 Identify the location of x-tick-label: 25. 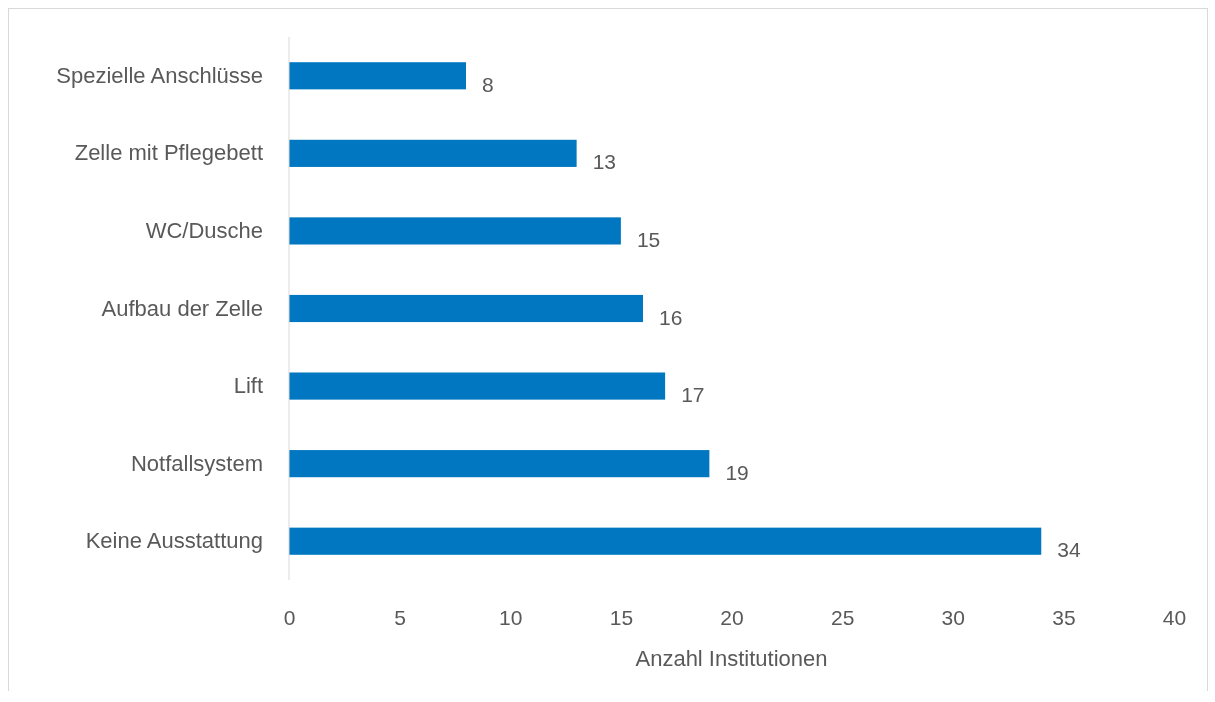
(842, 617).